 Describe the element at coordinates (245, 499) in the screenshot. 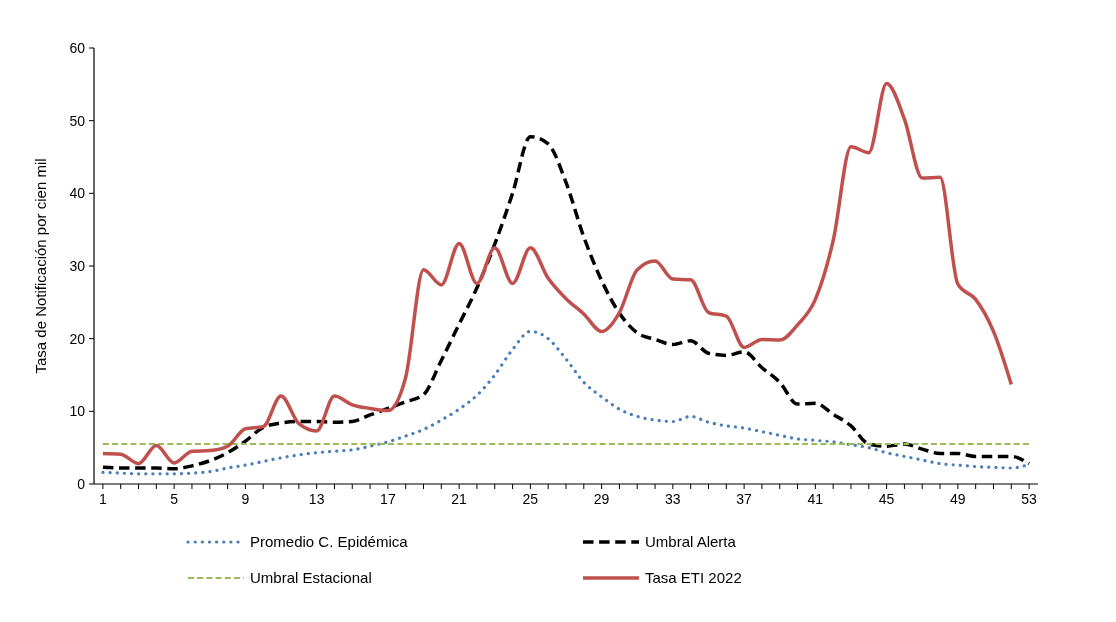

I see `x-tick-label: 9` at that location.